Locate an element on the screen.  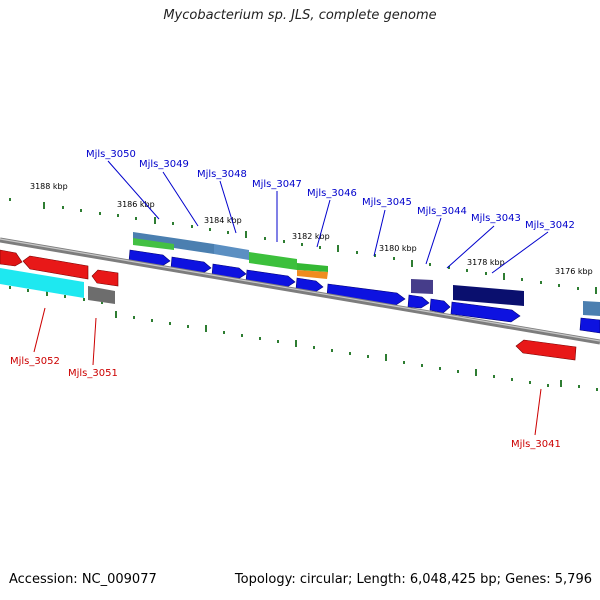
forward-arrow-track is located at coordinates (364, 291).